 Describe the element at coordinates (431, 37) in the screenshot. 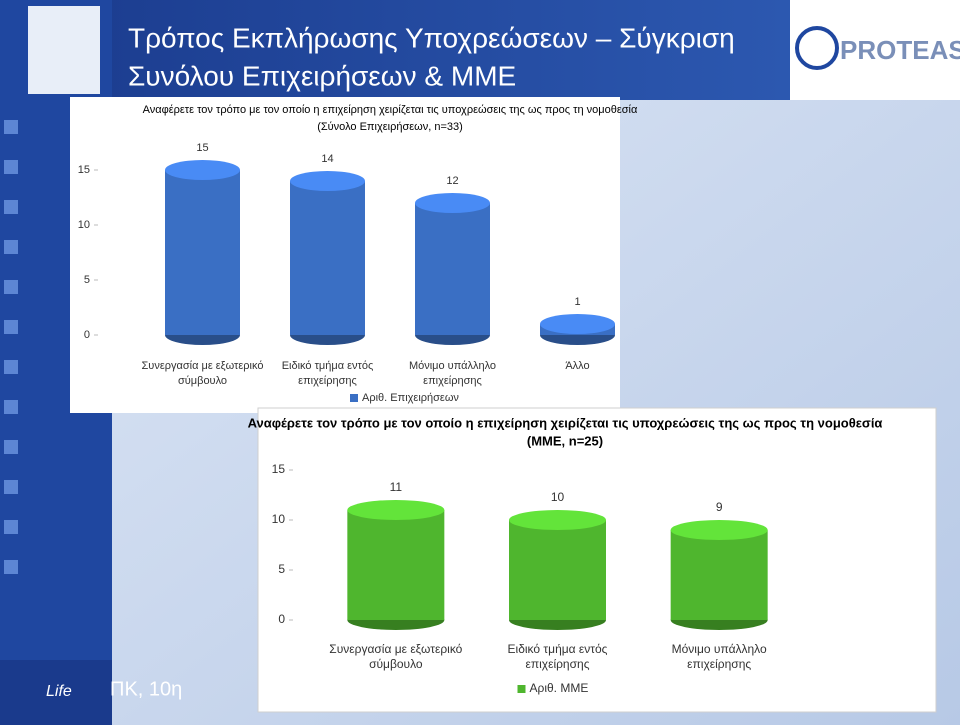

I see `slide-title: Τρόπος Εκπλήρωσης Υποχρεώσεων – Σύγκριση` at that location.